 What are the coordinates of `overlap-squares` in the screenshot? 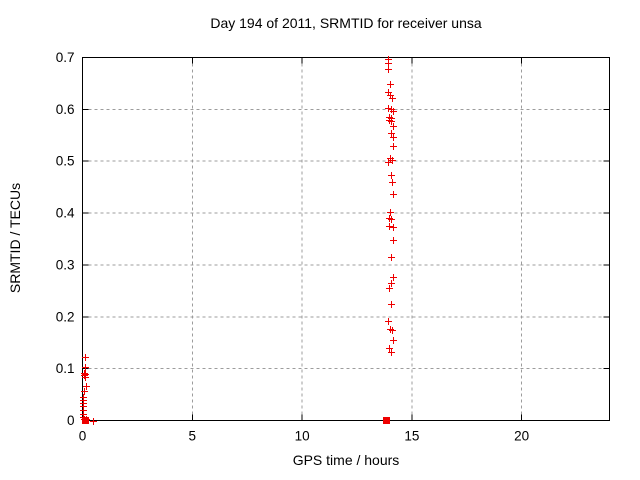 It's located at (236, 420).